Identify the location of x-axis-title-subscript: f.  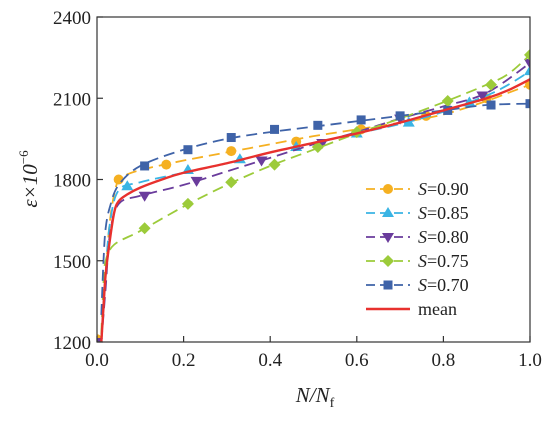
(332, 403).